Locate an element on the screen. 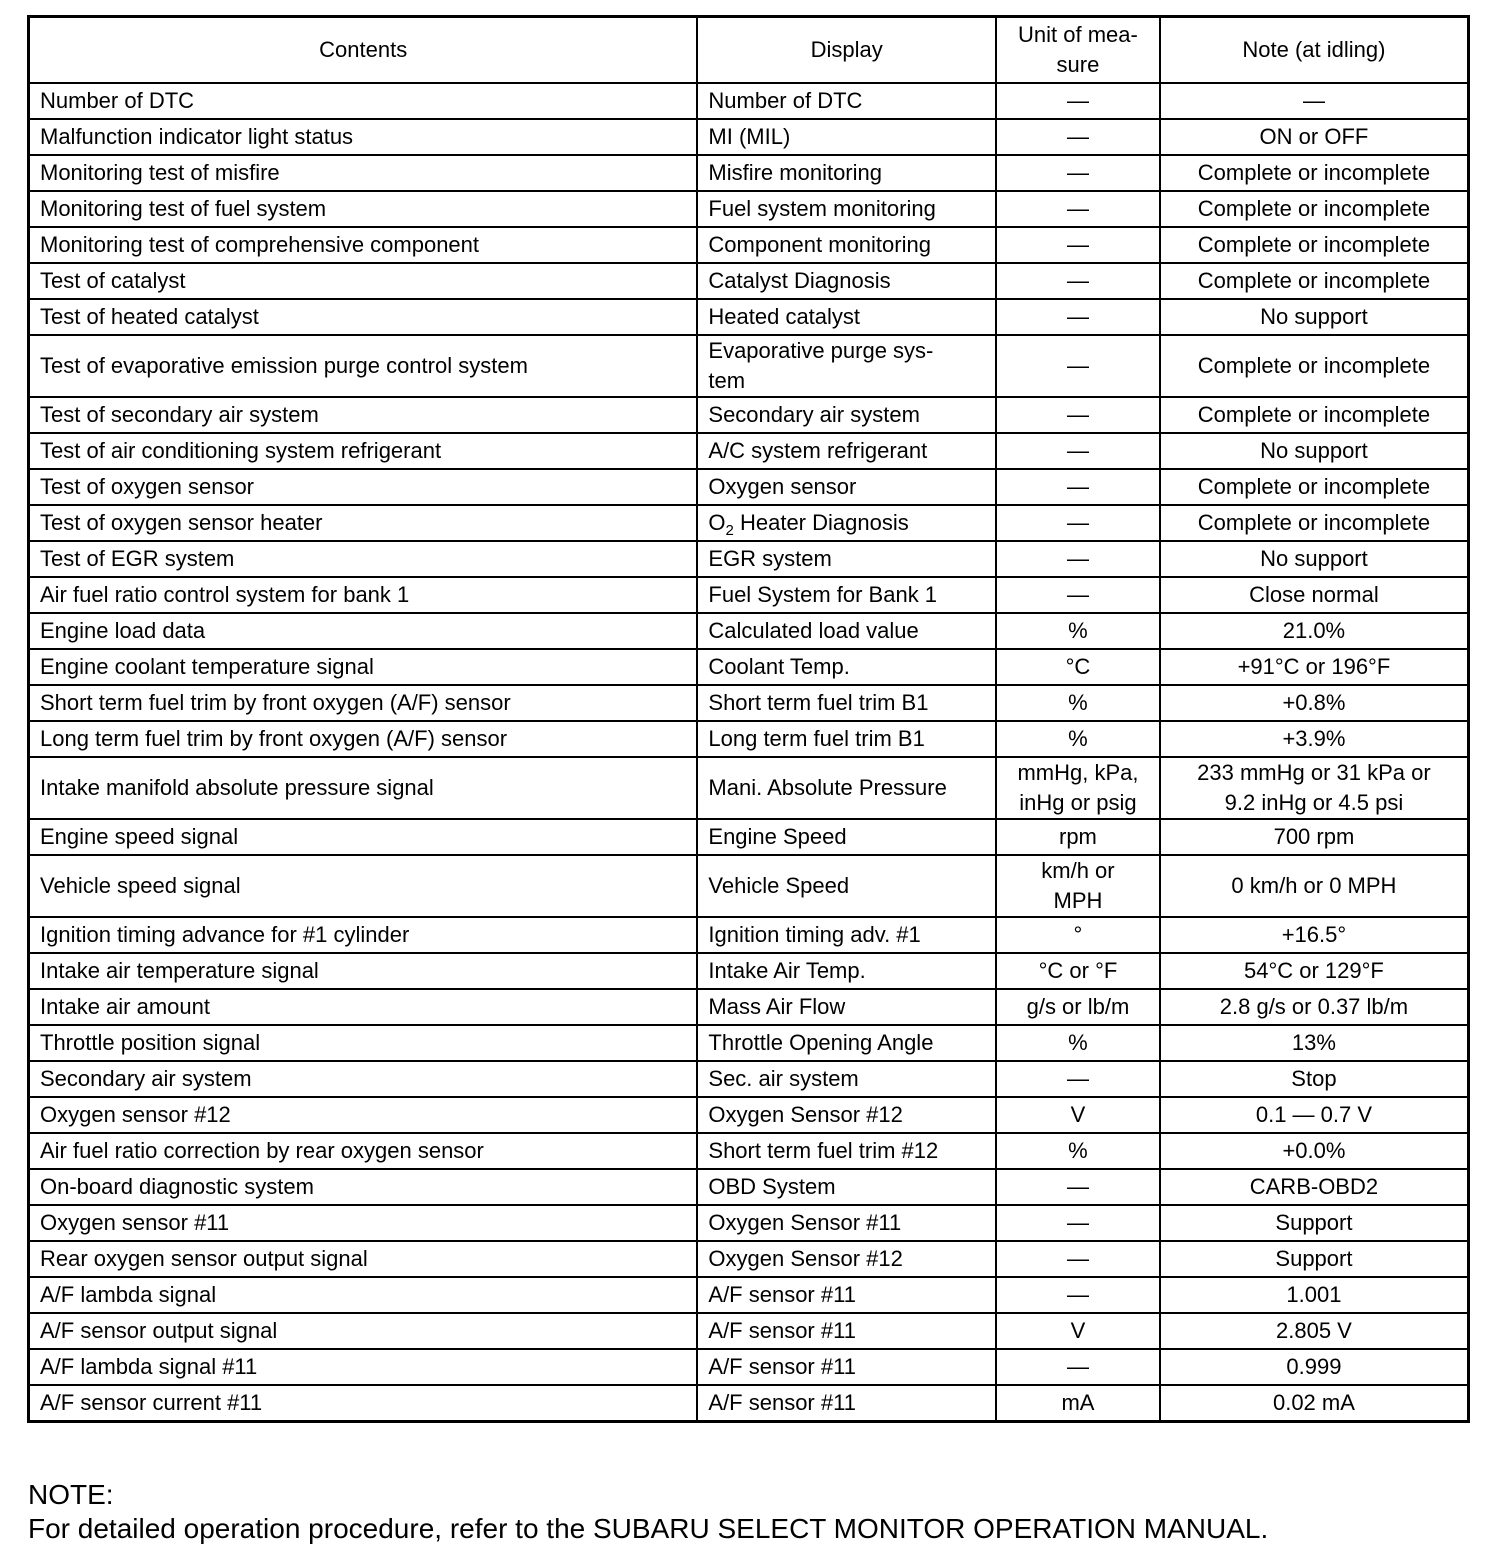  header-unit: Unit of mea- sure is located at coordinates (1078, 49).